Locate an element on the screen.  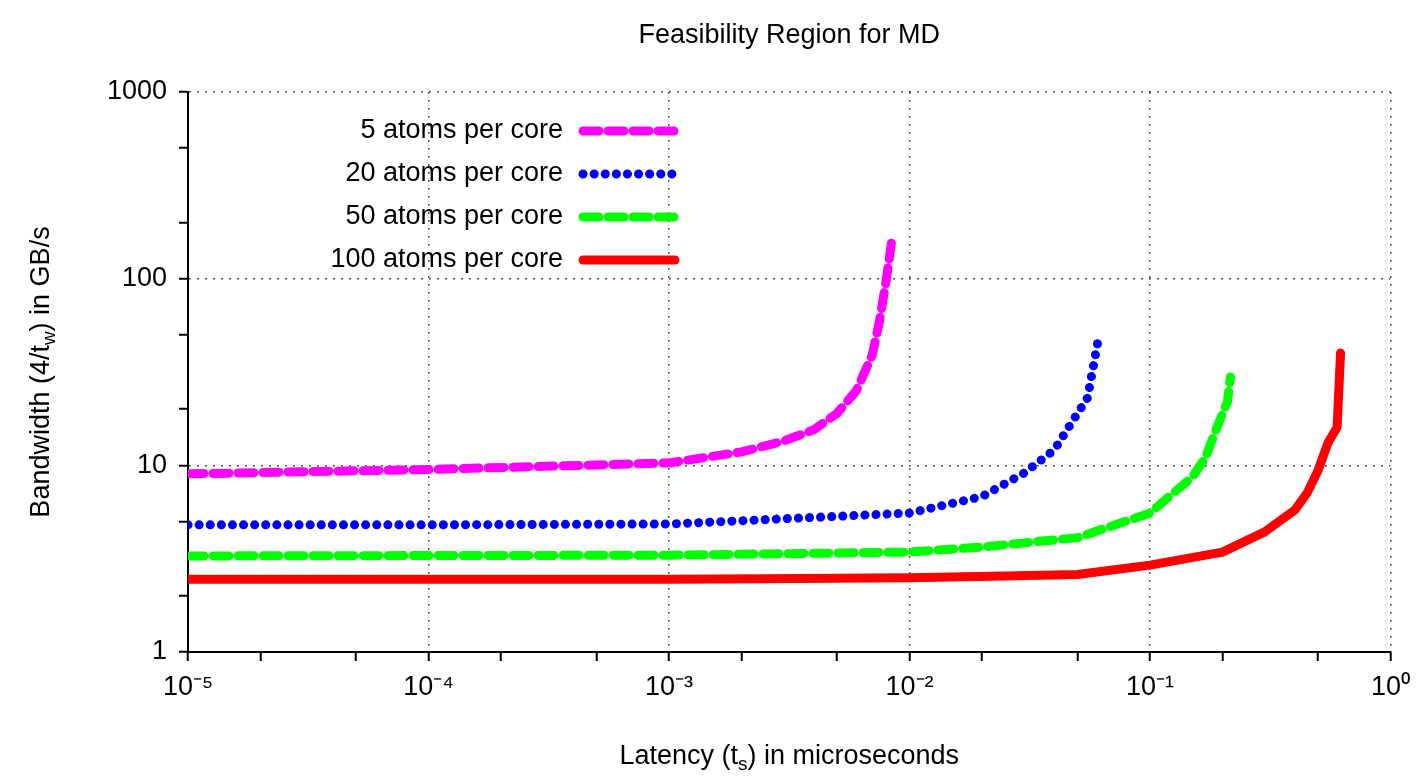
chart-title: Feasibility Region for MD is located at coordinates (789, 34).